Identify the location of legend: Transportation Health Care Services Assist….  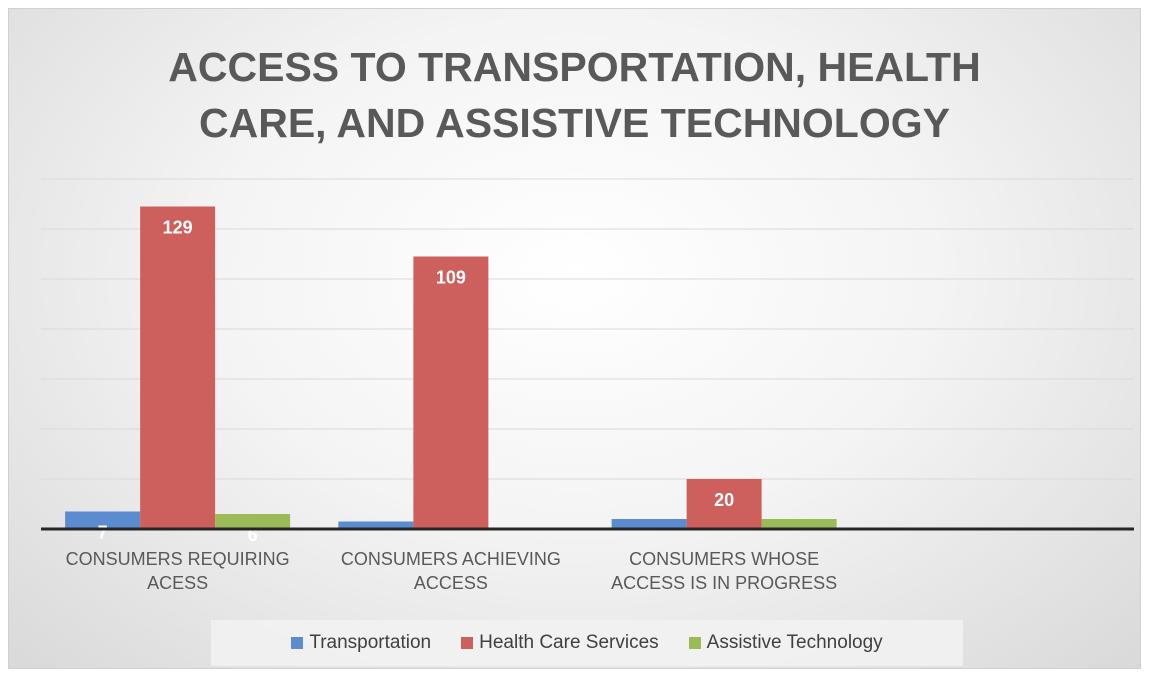
(587, 643).